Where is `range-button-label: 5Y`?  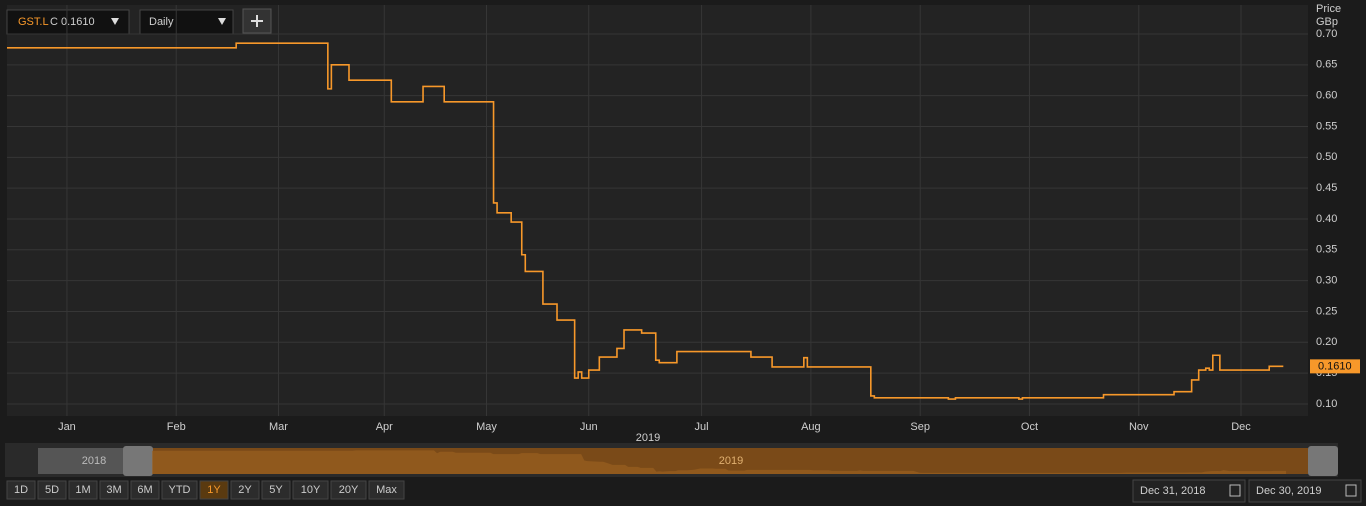
range-button-label: 5Y is located at coordinates (276, 490).